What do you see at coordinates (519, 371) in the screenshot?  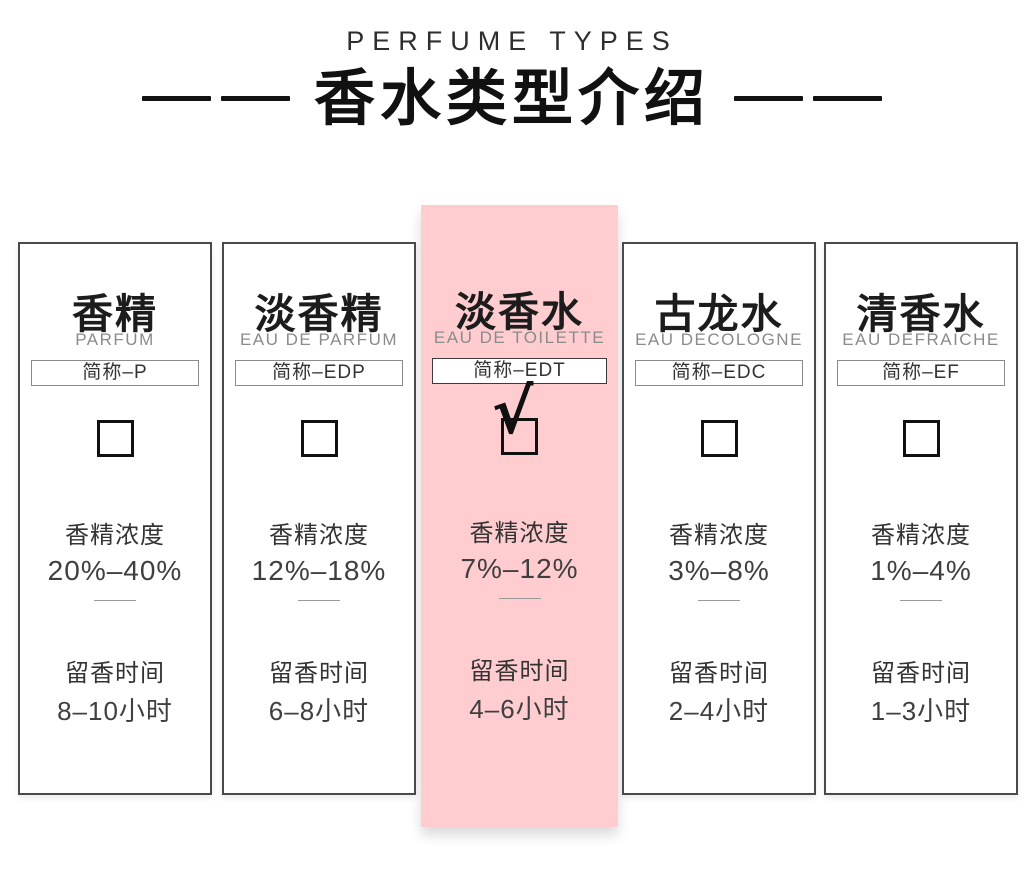 I see `abbr-badge: 简称–EDT` at bounding box center [519, 371].